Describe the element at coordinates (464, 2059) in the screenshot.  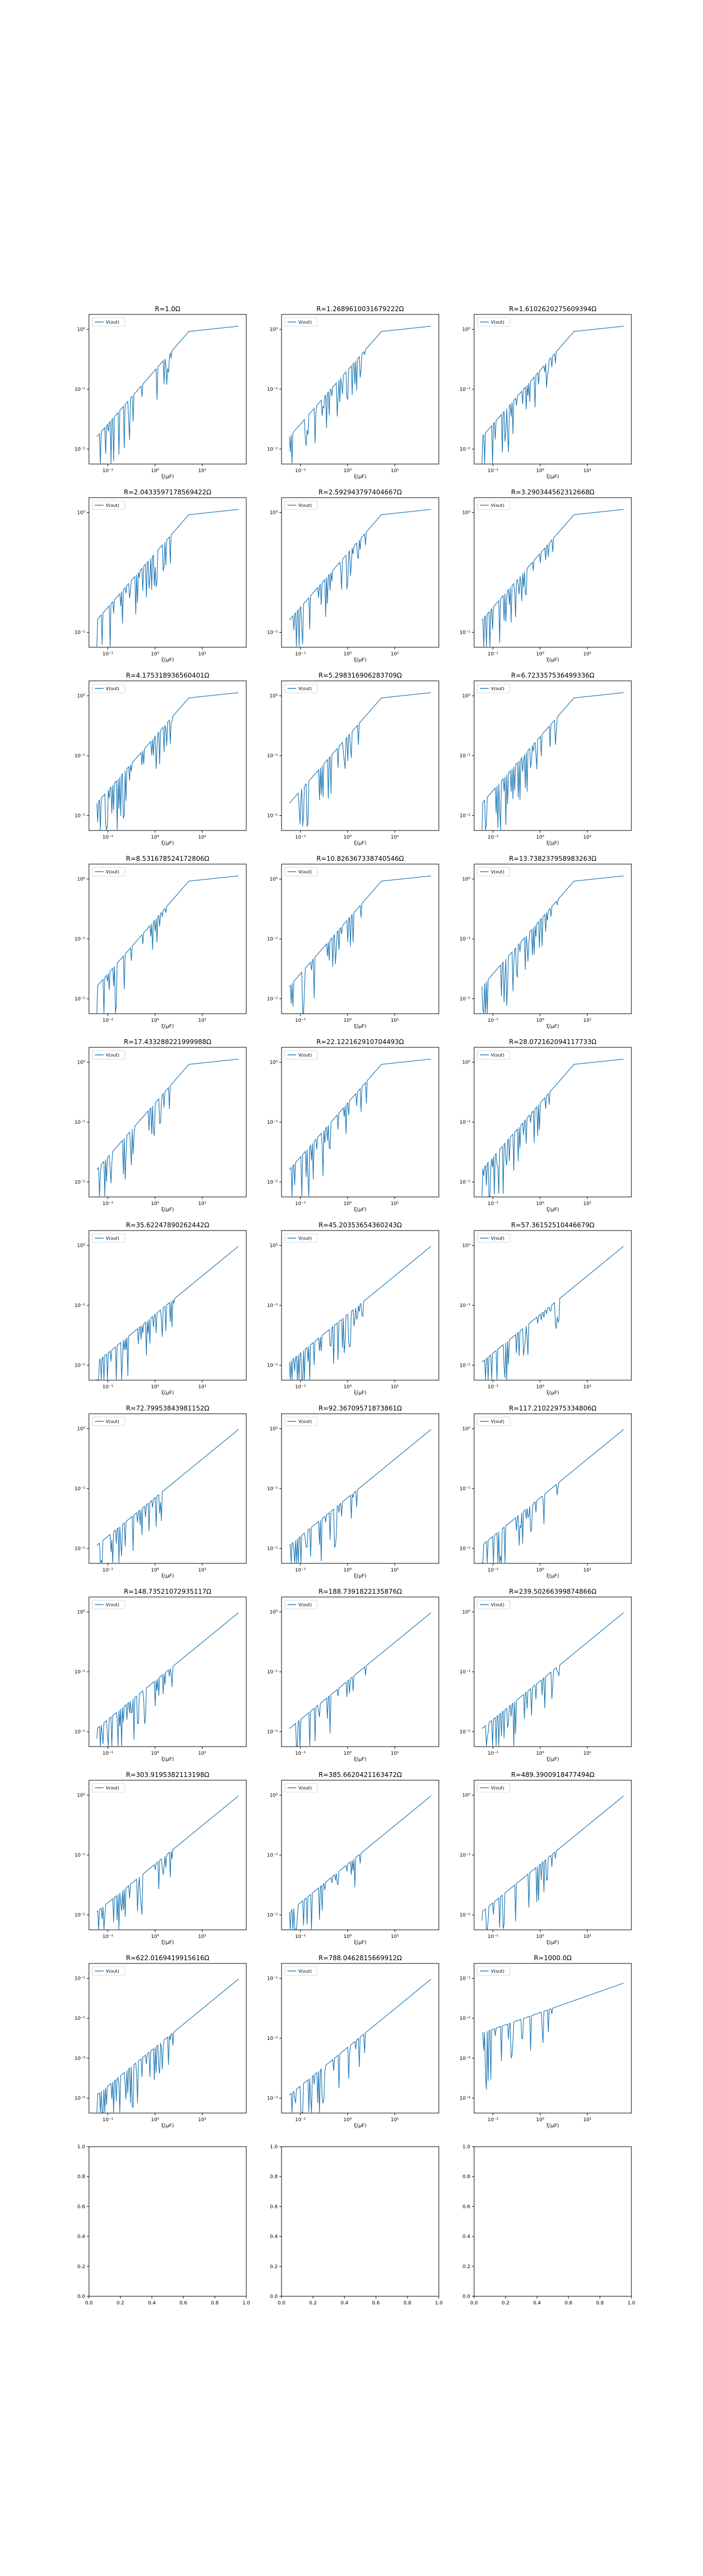
I see `y-tick-label: 10⁻³` at that location.